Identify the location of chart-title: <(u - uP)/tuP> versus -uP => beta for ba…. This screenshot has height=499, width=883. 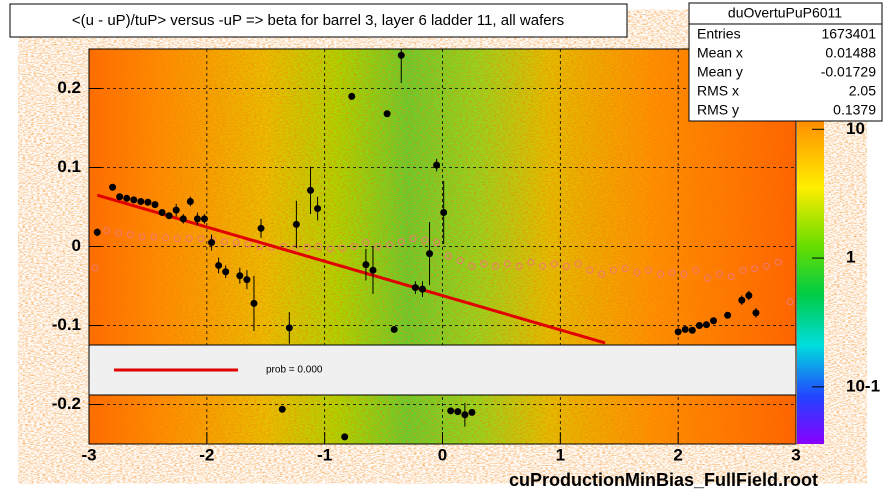
(318, 20).